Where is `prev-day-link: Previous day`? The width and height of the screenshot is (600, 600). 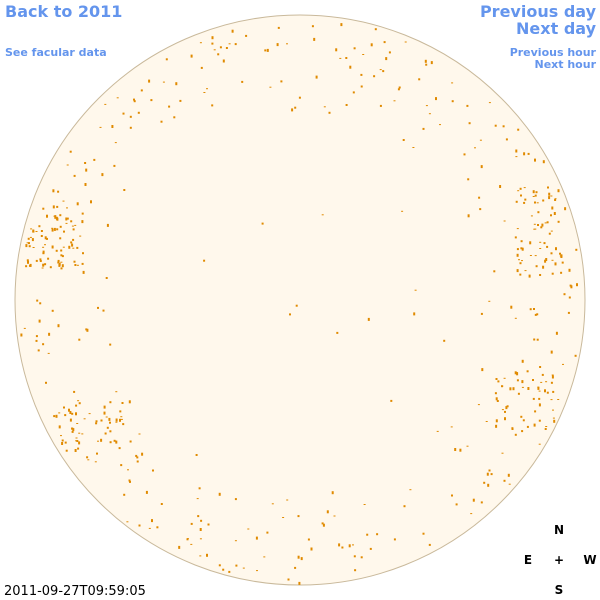
prev-day-link: Previous day is located at coordinates (538, 11).